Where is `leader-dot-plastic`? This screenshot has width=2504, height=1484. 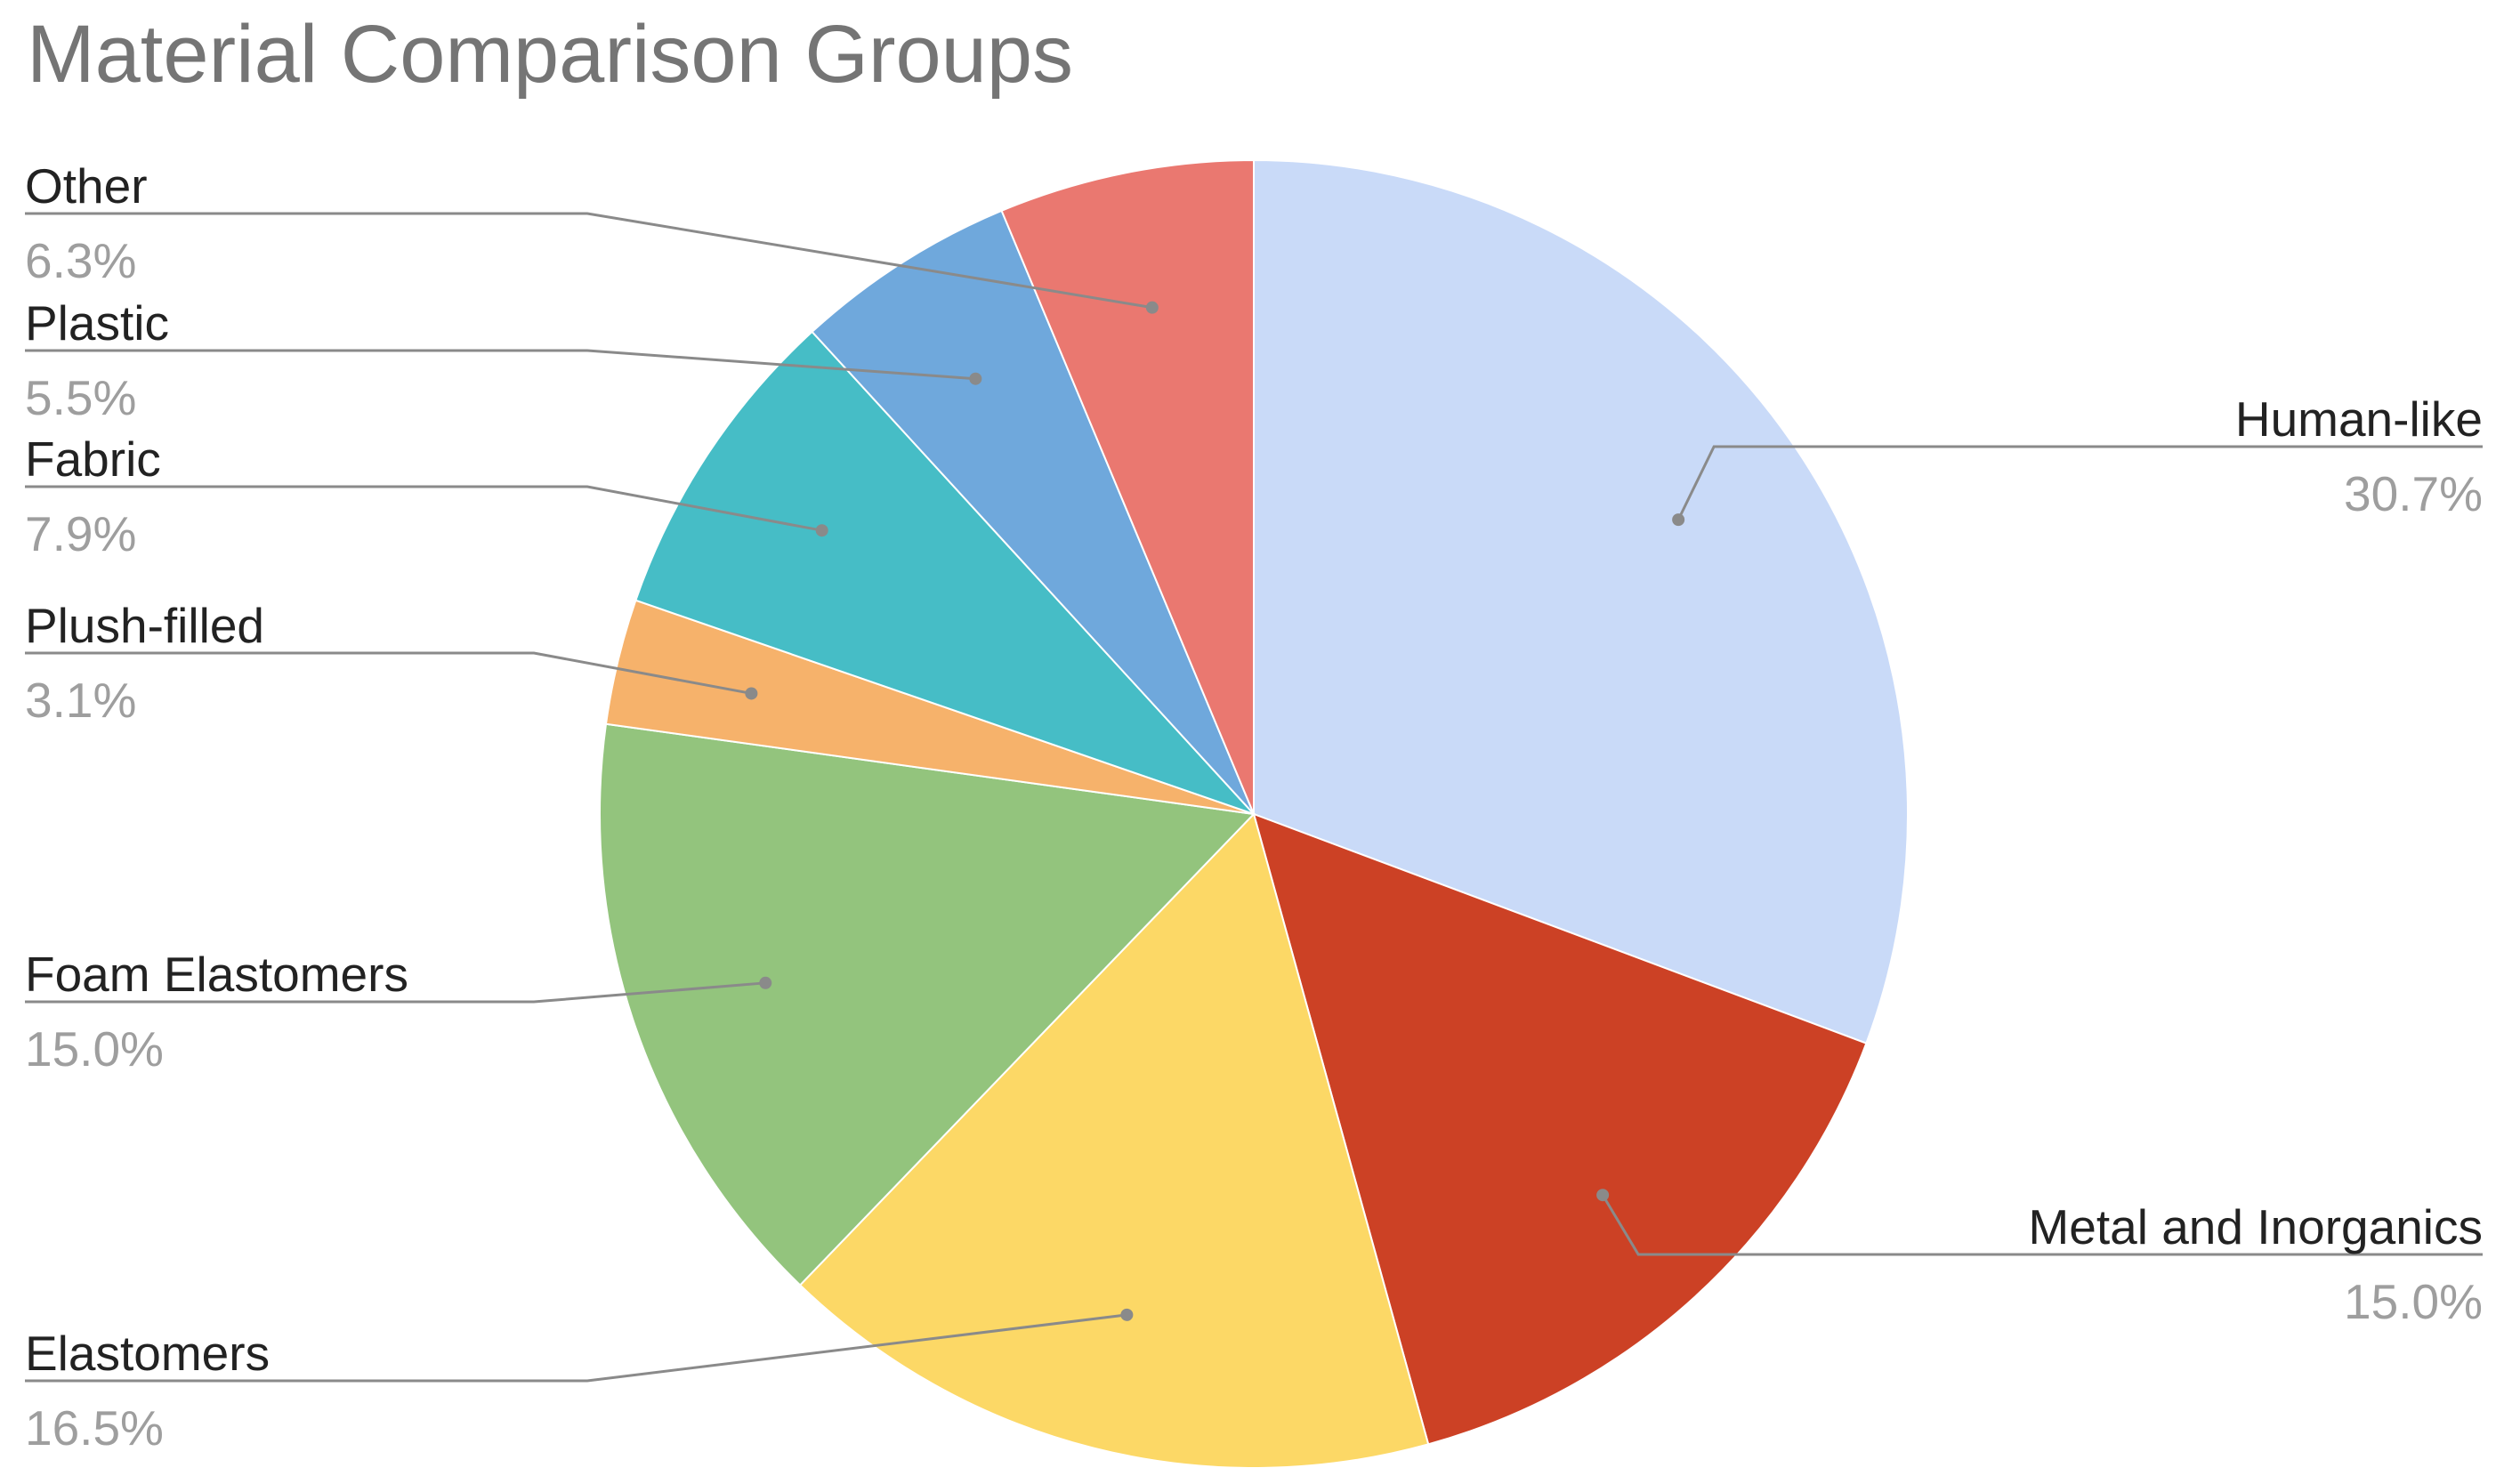 leader-dot-plastic is located at coordinates (975, 378).